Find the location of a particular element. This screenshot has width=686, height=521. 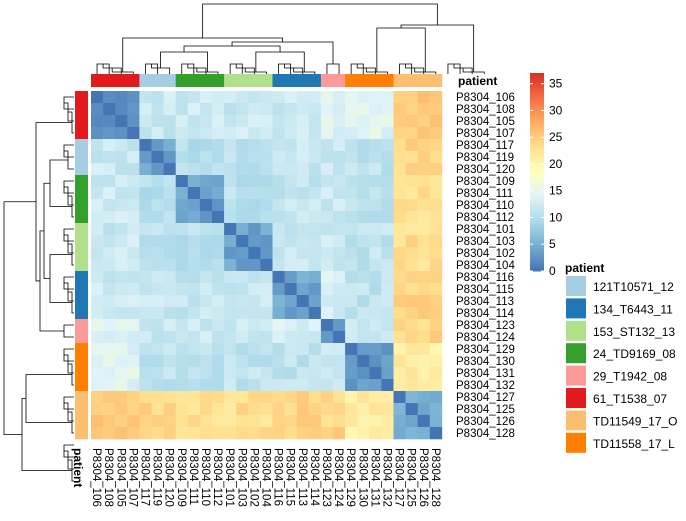

column-annotation-cell is located at coordinates (97, 80).